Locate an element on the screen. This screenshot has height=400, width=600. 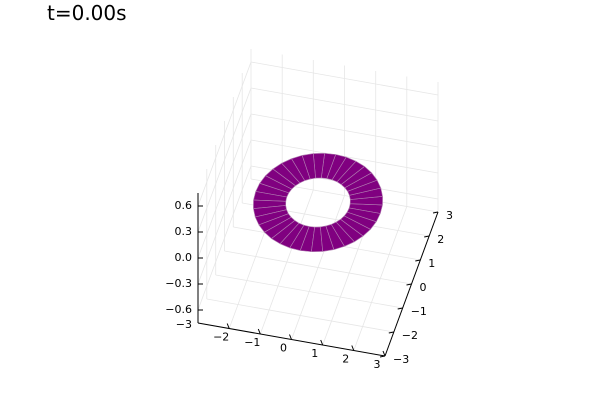
x-tick-label-corner: −3 is located at coordinates (184, 324).